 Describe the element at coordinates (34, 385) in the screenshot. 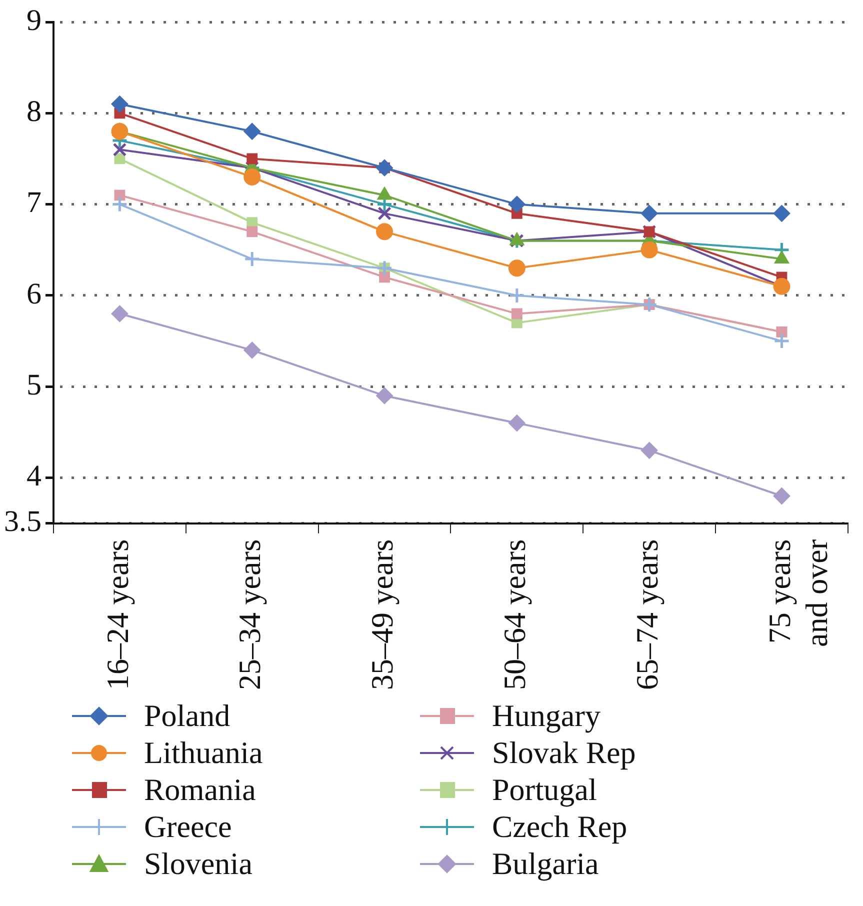

I see `y-tick-label: 5` at that location.